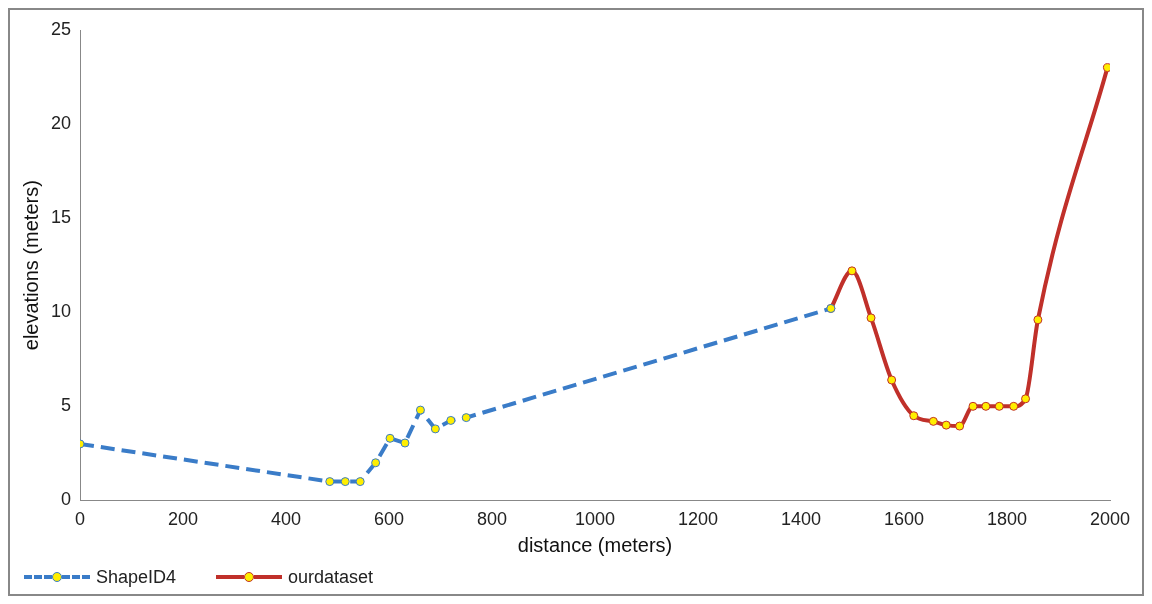 The image size is (1152, 604). Describe the element at coordinates (595, 544) in the screenshot. I see `x-axis-title: distance (meters)` at that location.